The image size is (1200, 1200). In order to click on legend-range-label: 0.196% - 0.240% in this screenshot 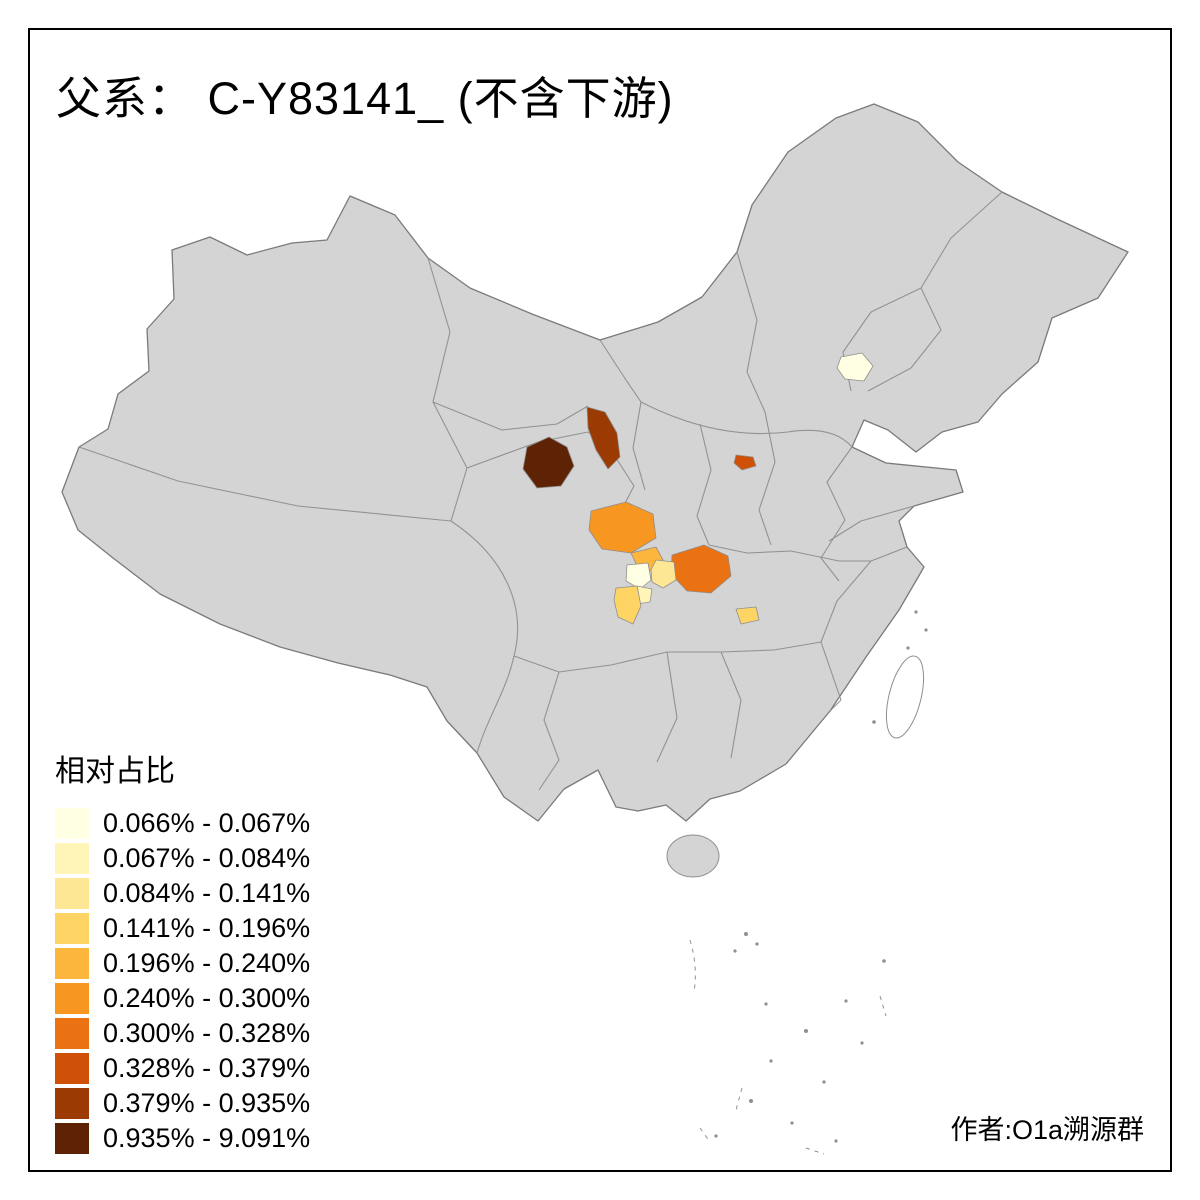, I will do `click(207, 963)`.